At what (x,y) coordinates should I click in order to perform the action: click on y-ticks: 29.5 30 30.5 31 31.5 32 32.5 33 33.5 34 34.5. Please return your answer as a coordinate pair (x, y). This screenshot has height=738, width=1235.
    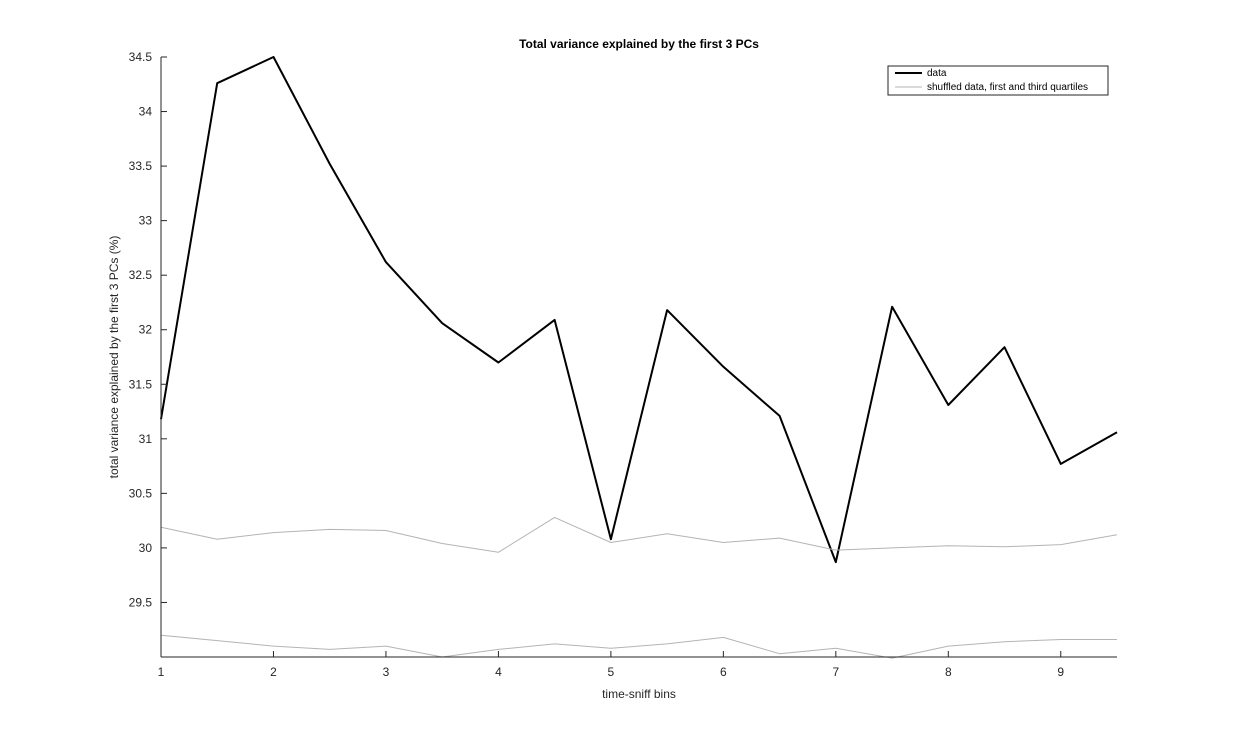
    Looking at the image, I should click on (148, 329).